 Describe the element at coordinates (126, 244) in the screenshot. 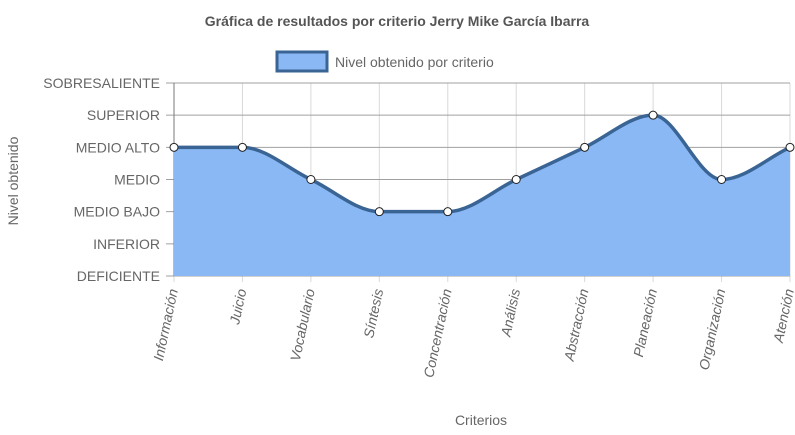

I see `y-tick-label: INFERIOR` at that location.